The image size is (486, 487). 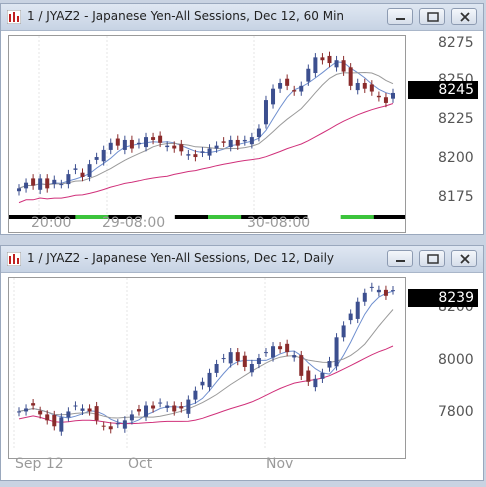 I want to click on y-axis-label: 8275, so click(x=456, y=43).